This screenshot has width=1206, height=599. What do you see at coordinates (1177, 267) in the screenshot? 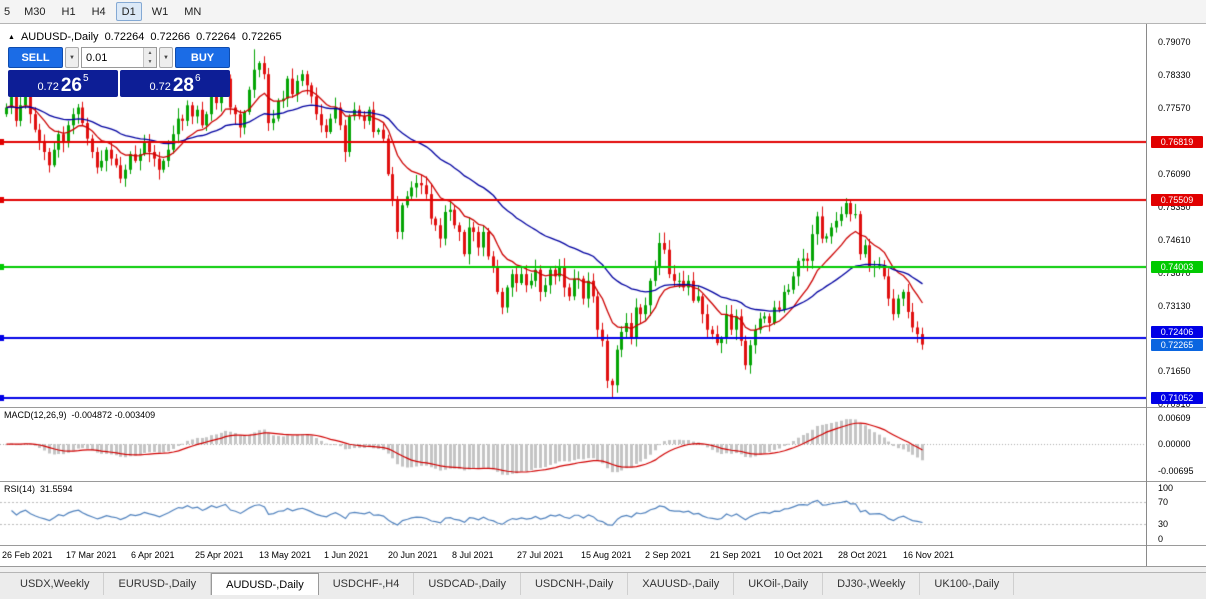
I see `level-price-badge: 0.74003` at bounding box center [1177, 267].